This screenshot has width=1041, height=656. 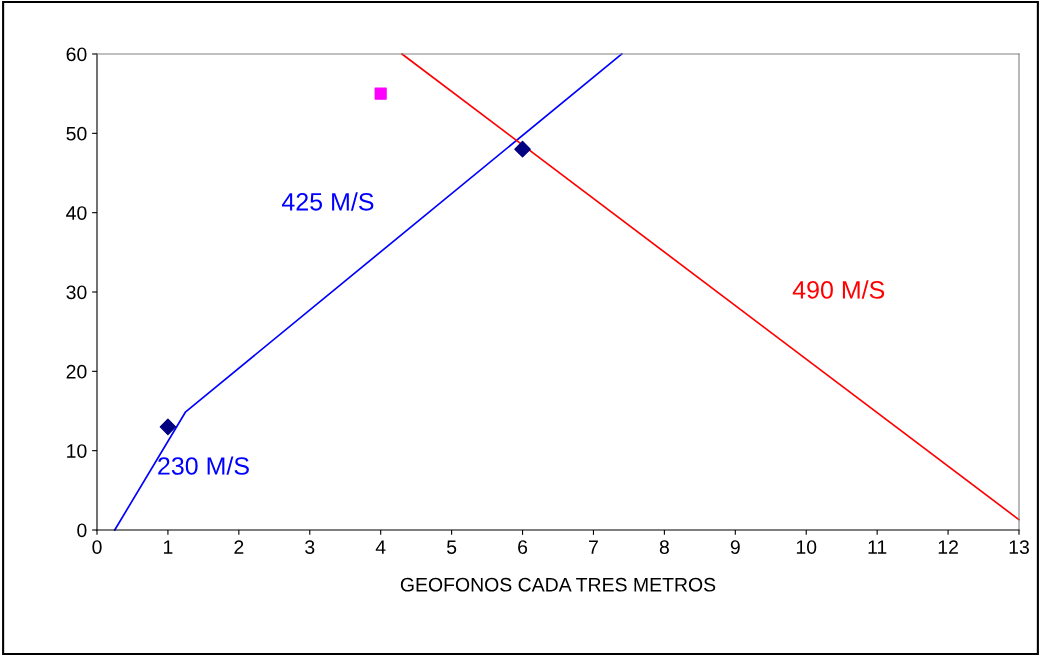 What do you see at coordinates (593, 547) in the screenshot?
I see `x-tick-label: 7` at bounding box center [593, 547].